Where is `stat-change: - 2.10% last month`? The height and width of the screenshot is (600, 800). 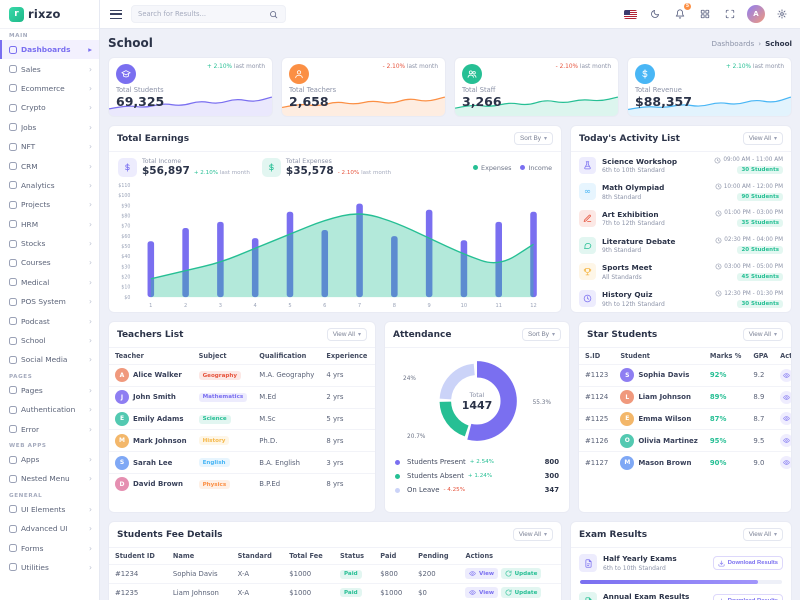
stat-change: - 2.10% last month is located at coordinates (583, 67).